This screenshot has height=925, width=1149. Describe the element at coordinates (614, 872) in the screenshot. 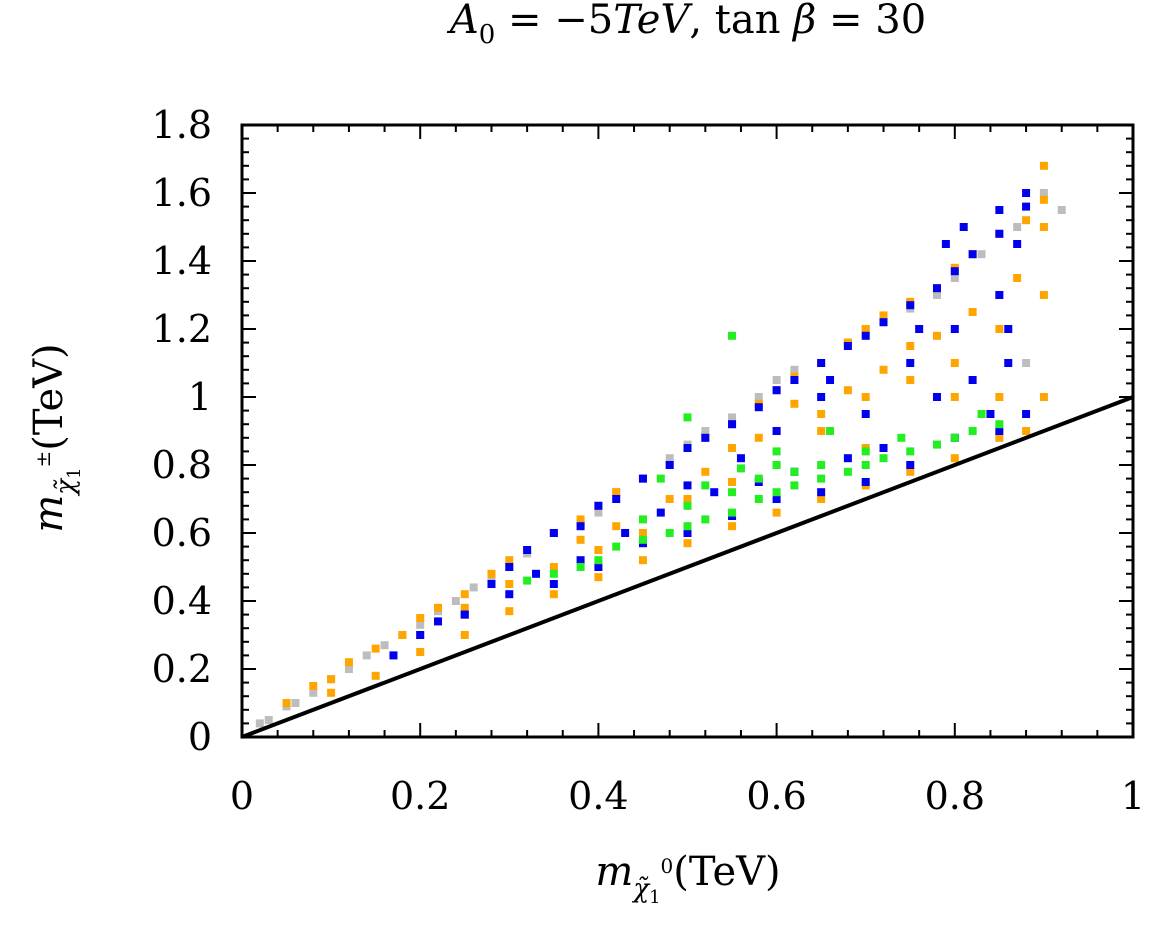

I see `x-label-symbol: m` at that location.